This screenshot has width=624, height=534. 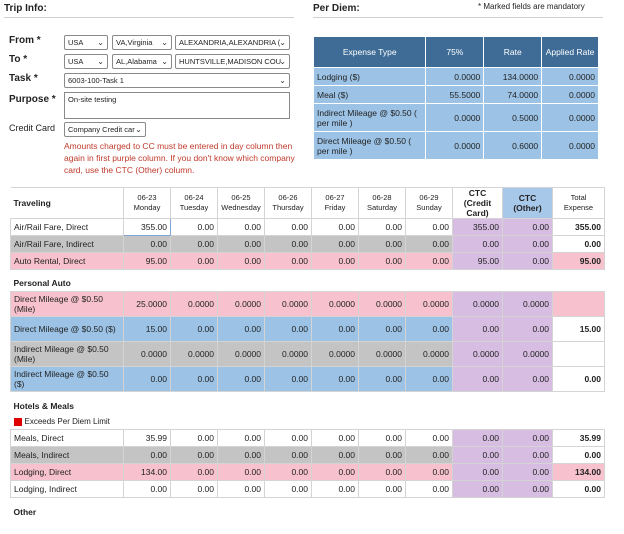 I want to click on day-amount-input: 15.00, so click(x=147, y=329).